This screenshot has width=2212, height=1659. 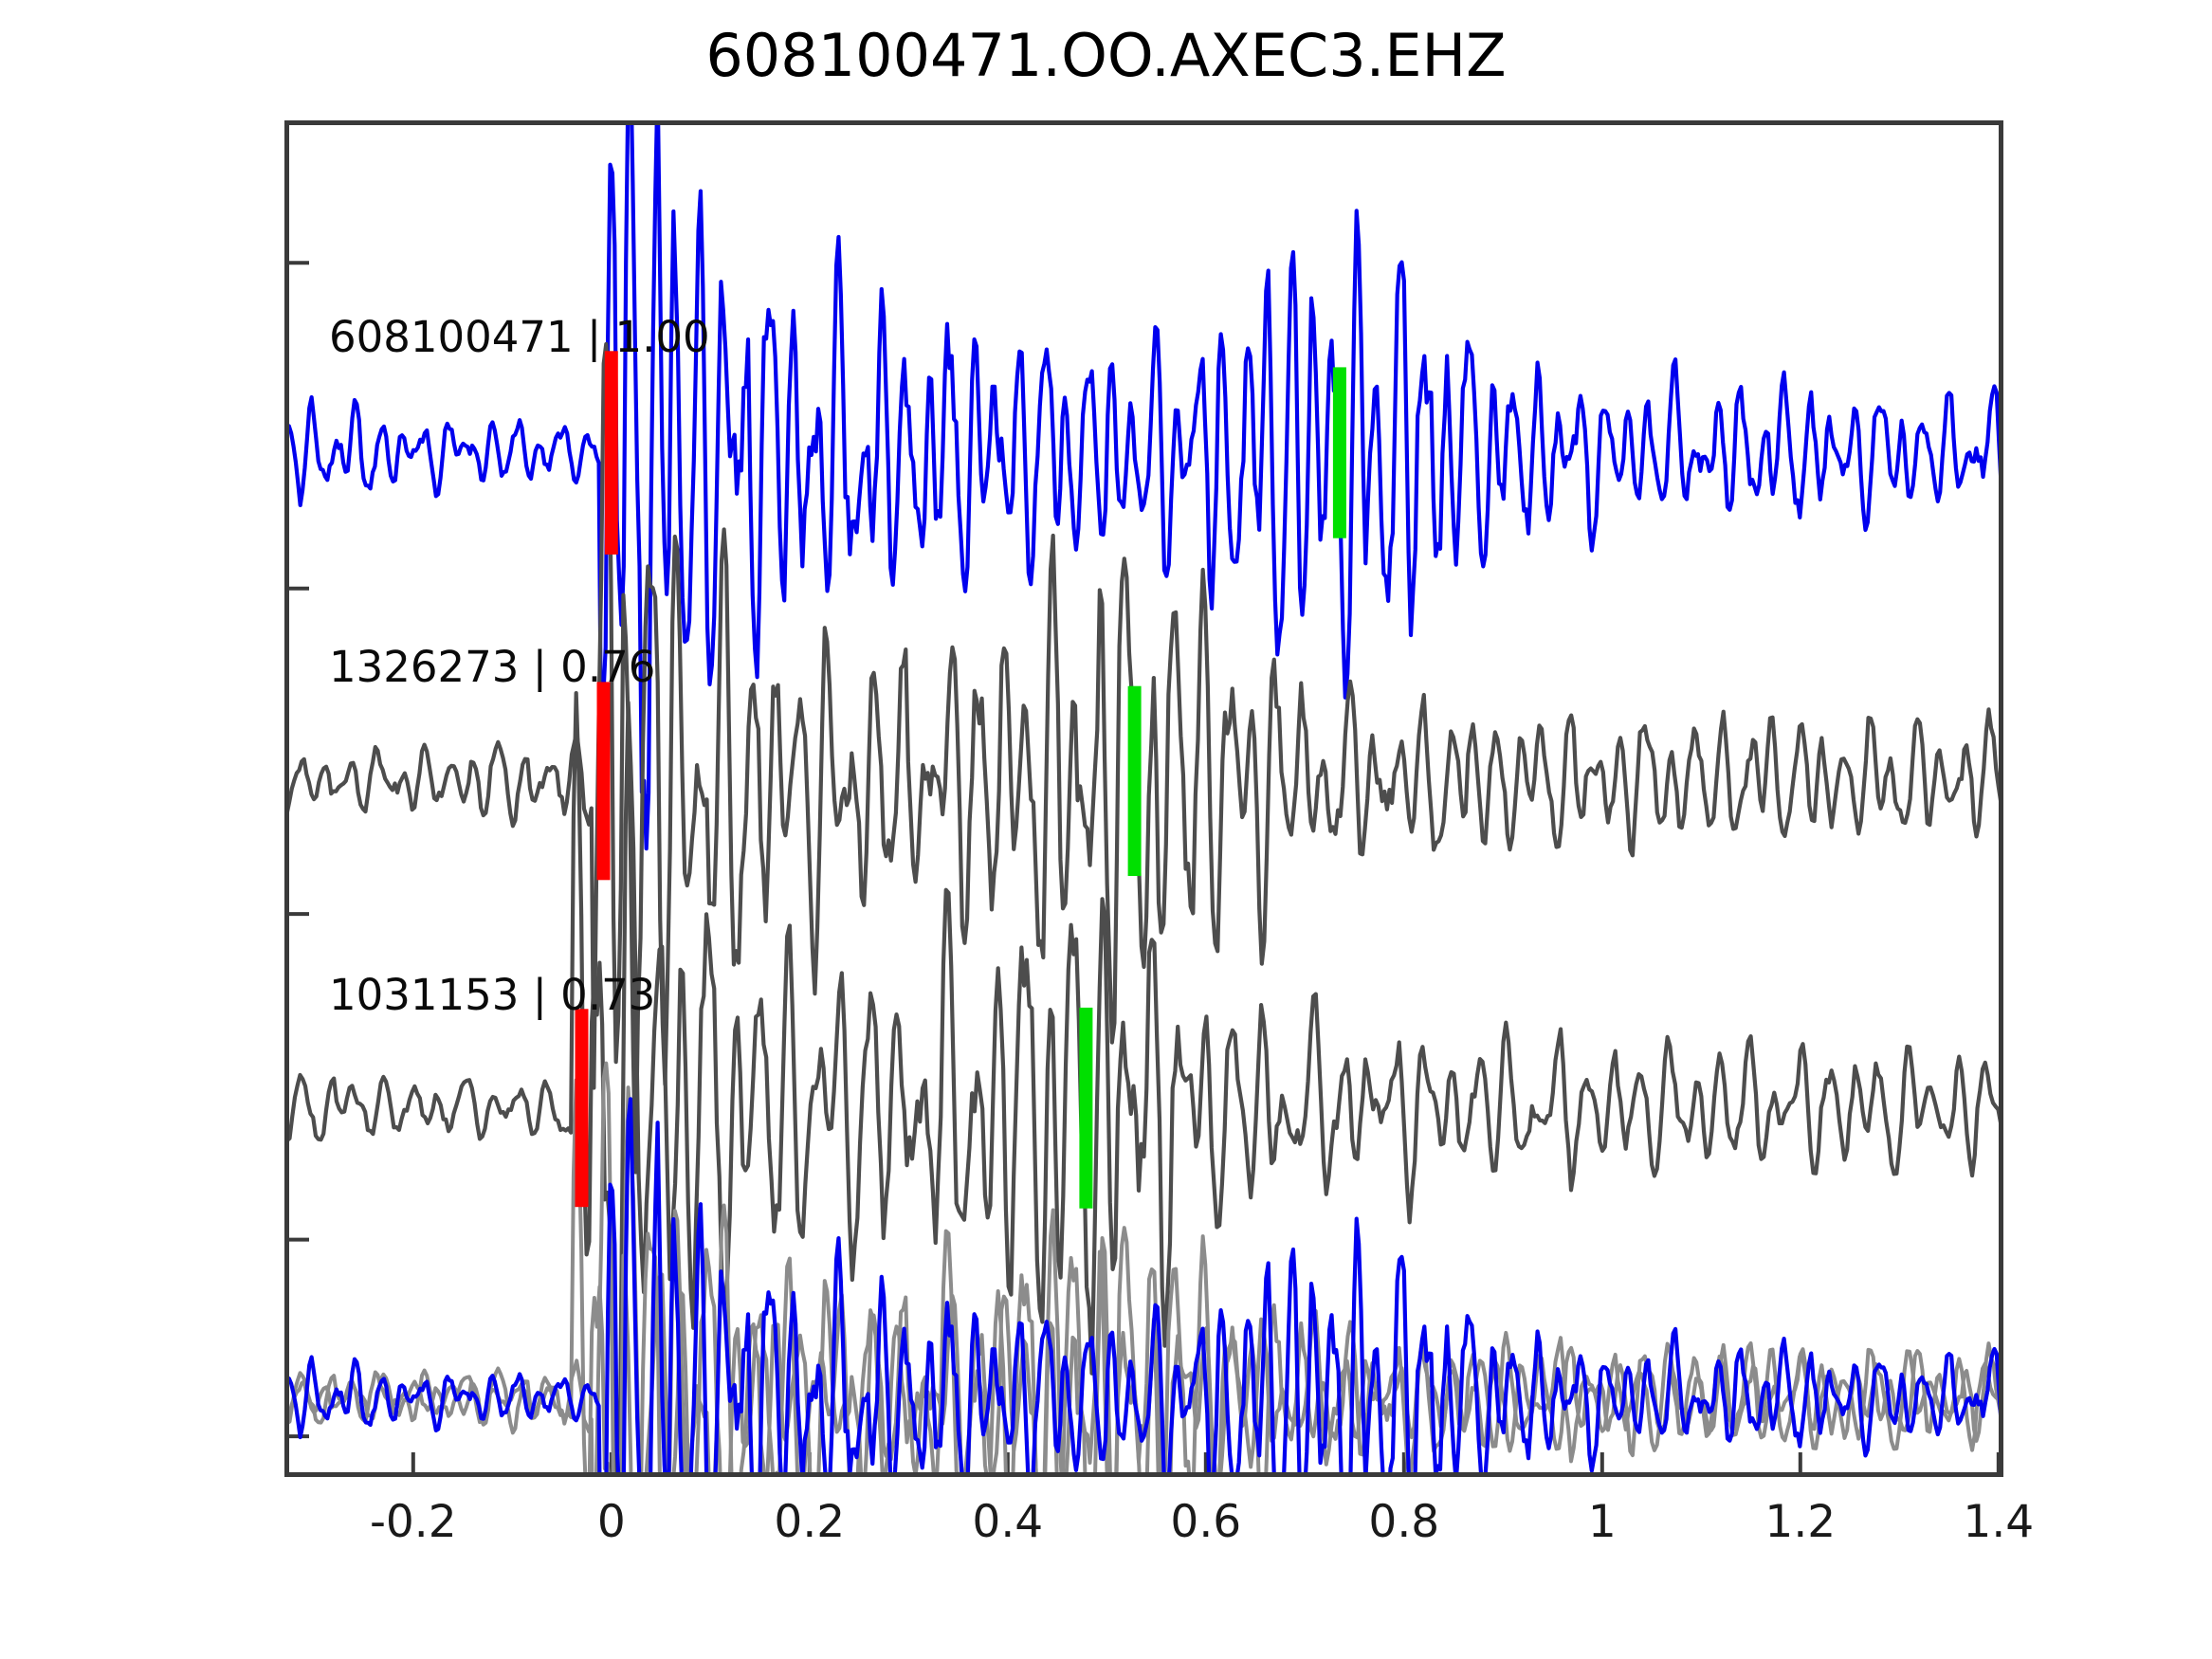 What do you see at coordinates (1206, 1522) in the screenshot?
I see `x-axis-tick-label-4: 0.6` at bounding box center [1206, 1522].